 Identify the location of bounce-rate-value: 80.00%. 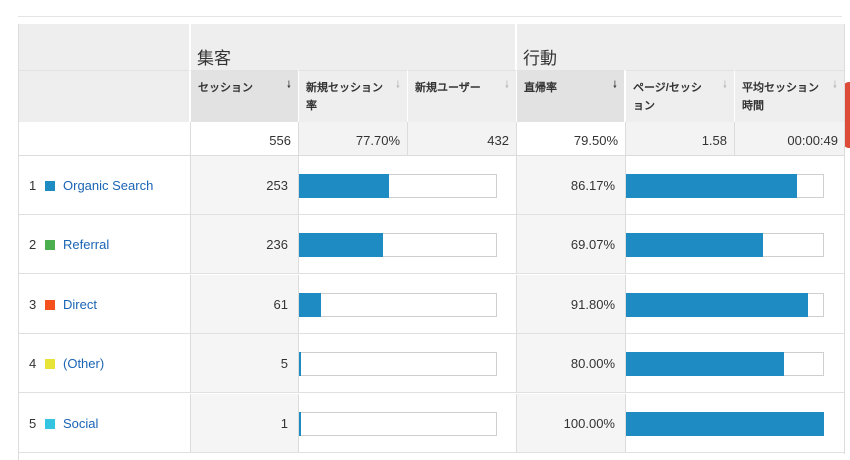
(570, 364).